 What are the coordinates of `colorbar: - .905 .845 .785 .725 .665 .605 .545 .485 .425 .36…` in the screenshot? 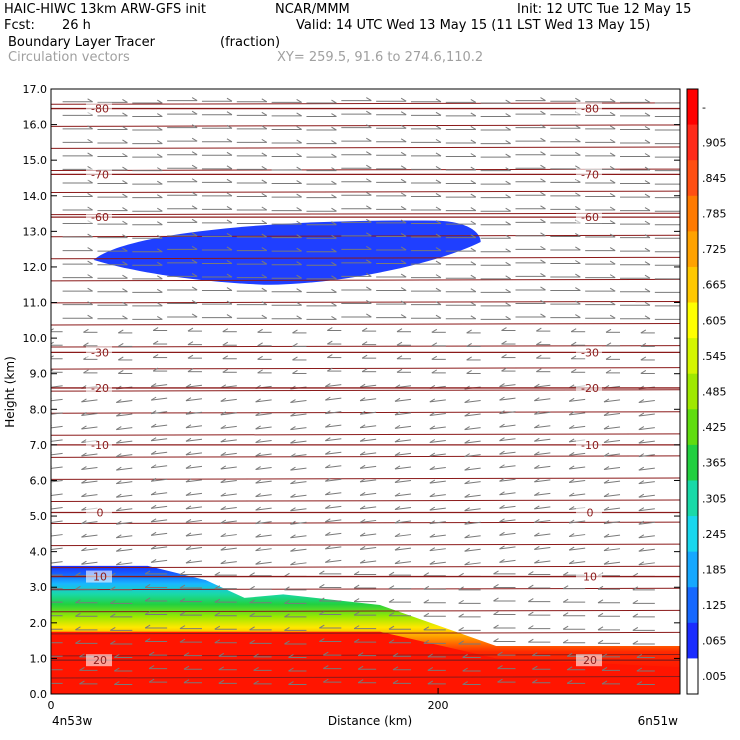 It's located at (706, 391).